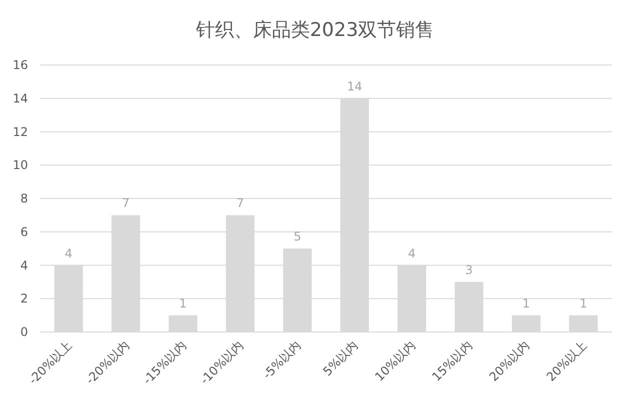 Image resolution: width=630 pixels, height=413 pixels. What do you see at coordinates (20, 65) in the screenshot?
I see `y-tick-label: 16` at bounding box center [20, 65].